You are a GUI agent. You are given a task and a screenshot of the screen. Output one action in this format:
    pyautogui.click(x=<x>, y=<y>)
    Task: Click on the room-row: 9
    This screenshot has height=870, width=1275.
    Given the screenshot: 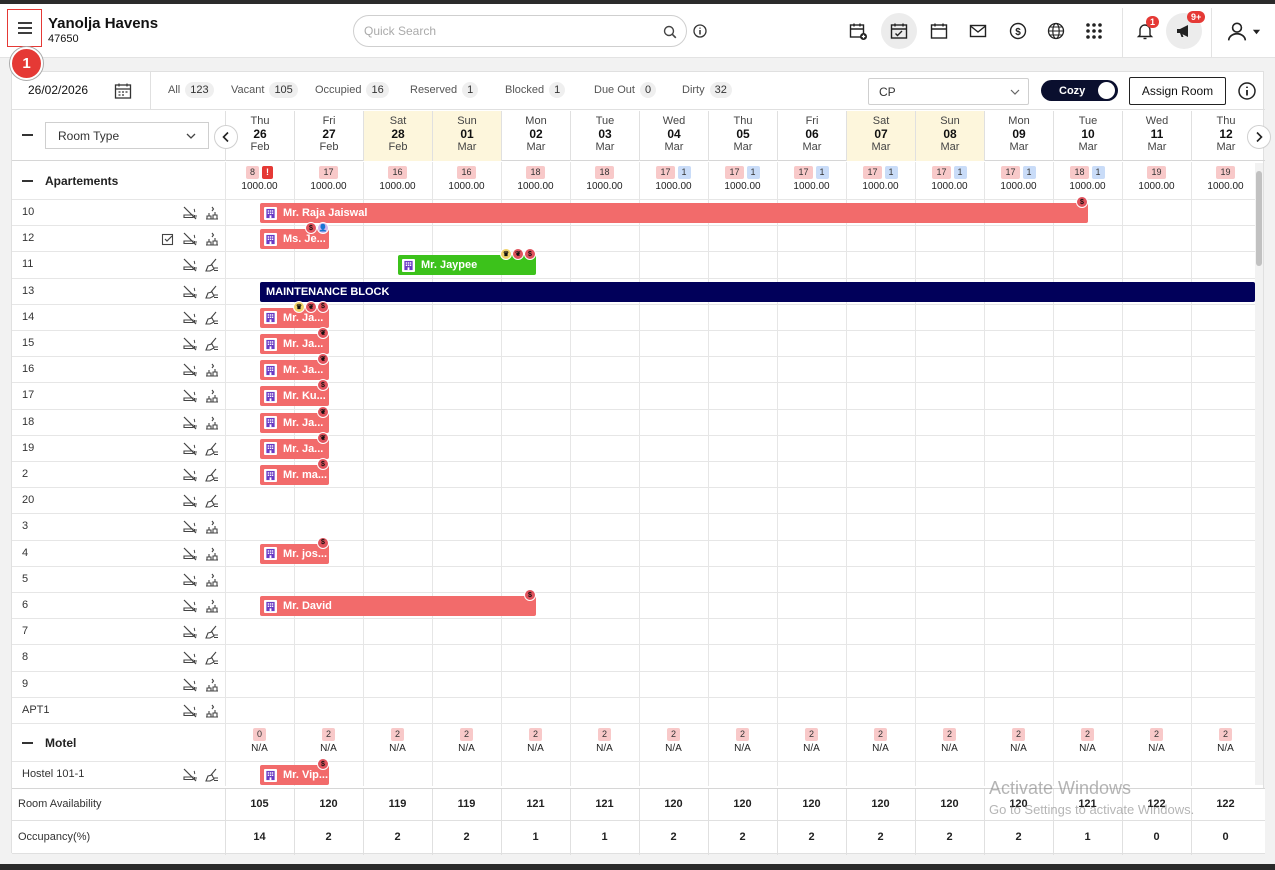 What is the action you would take?
    pyautogui.click(x=634, y=685)
    